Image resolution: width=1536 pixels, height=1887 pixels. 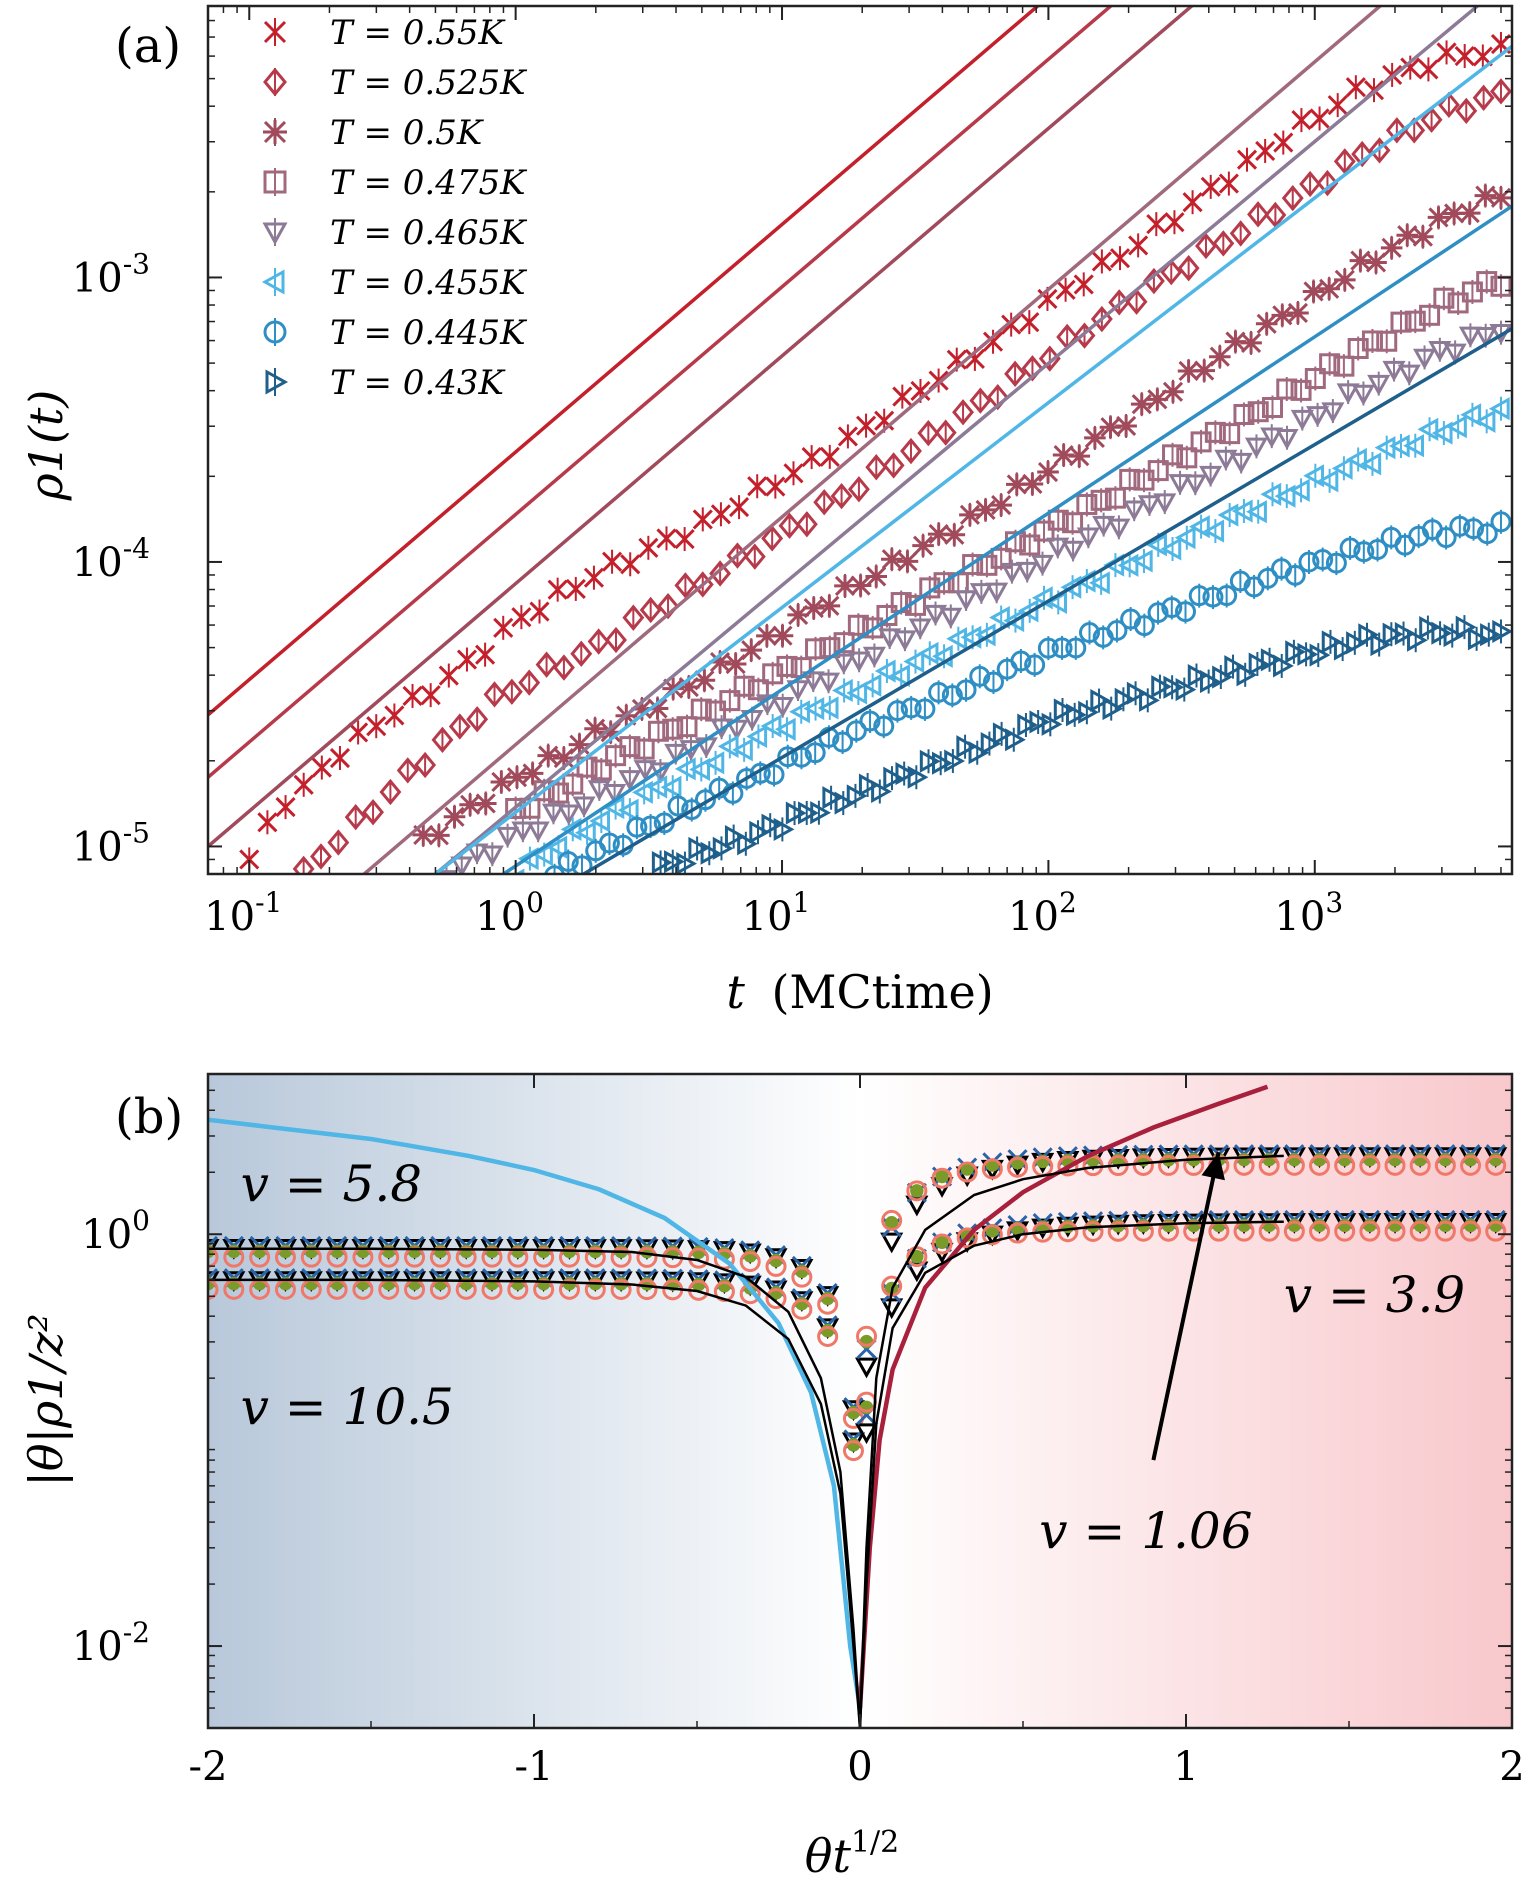 What do you see at coordinates (534, 1767) in the screenshot?
I see `panel-b-xtick-label: -1` at bounding box center [534, 1767].